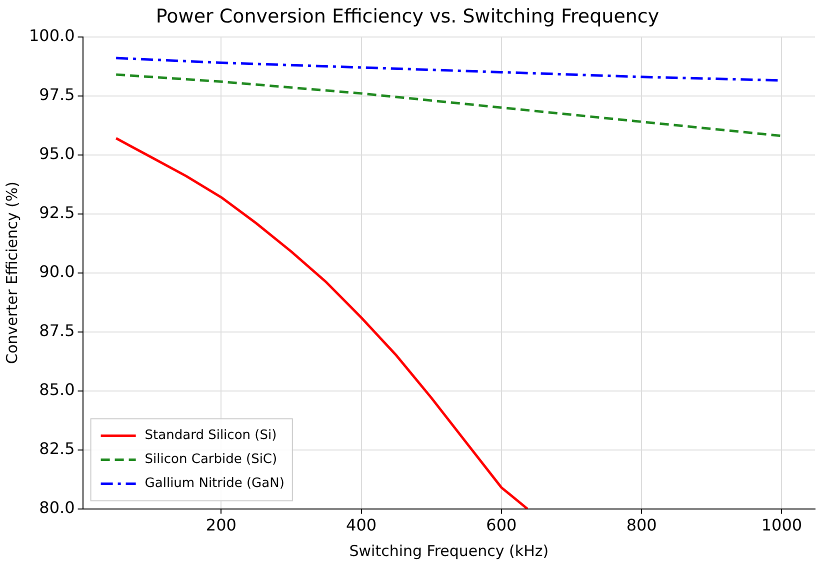 The image size is (823, 565). I want to click on y-axis-title: Converter Efficiency (%), so click(11, 273).